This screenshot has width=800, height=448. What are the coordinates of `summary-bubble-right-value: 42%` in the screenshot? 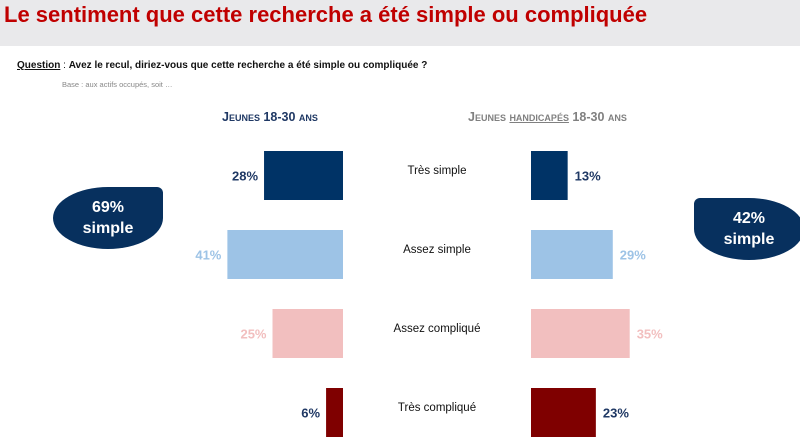 It's located at (749, 218).